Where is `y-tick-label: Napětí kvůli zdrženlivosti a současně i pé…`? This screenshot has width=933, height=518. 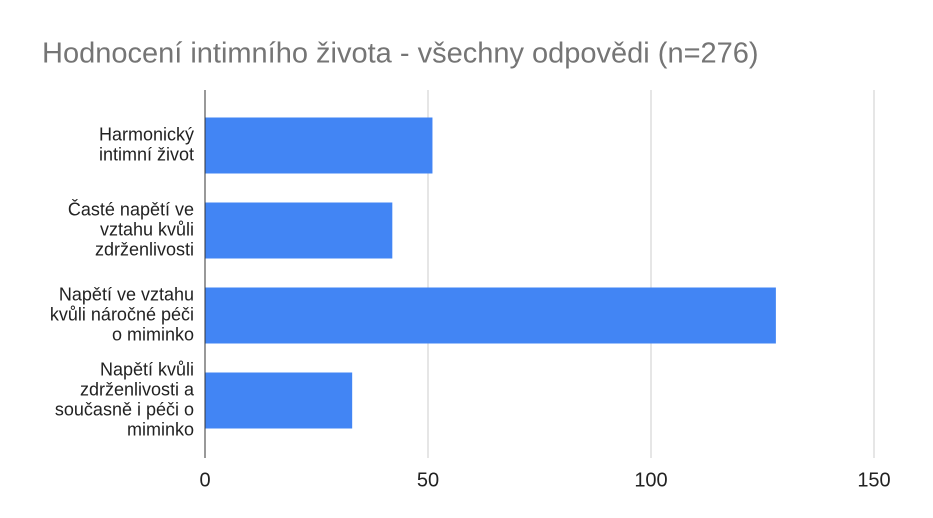 y-tick-label: Napětí kvůli zdrženlivosti a současně i pé… is located at coordinates (125, 399).